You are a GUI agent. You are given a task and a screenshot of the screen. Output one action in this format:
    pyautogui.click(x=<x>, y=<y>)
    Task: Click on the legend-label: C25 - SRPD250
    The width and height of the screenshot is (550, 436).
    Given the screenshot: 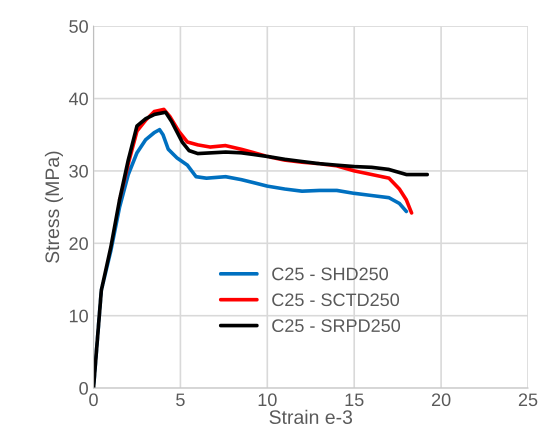 What is the action you would take?
    pyautogui.click(x=336, y=325)
    